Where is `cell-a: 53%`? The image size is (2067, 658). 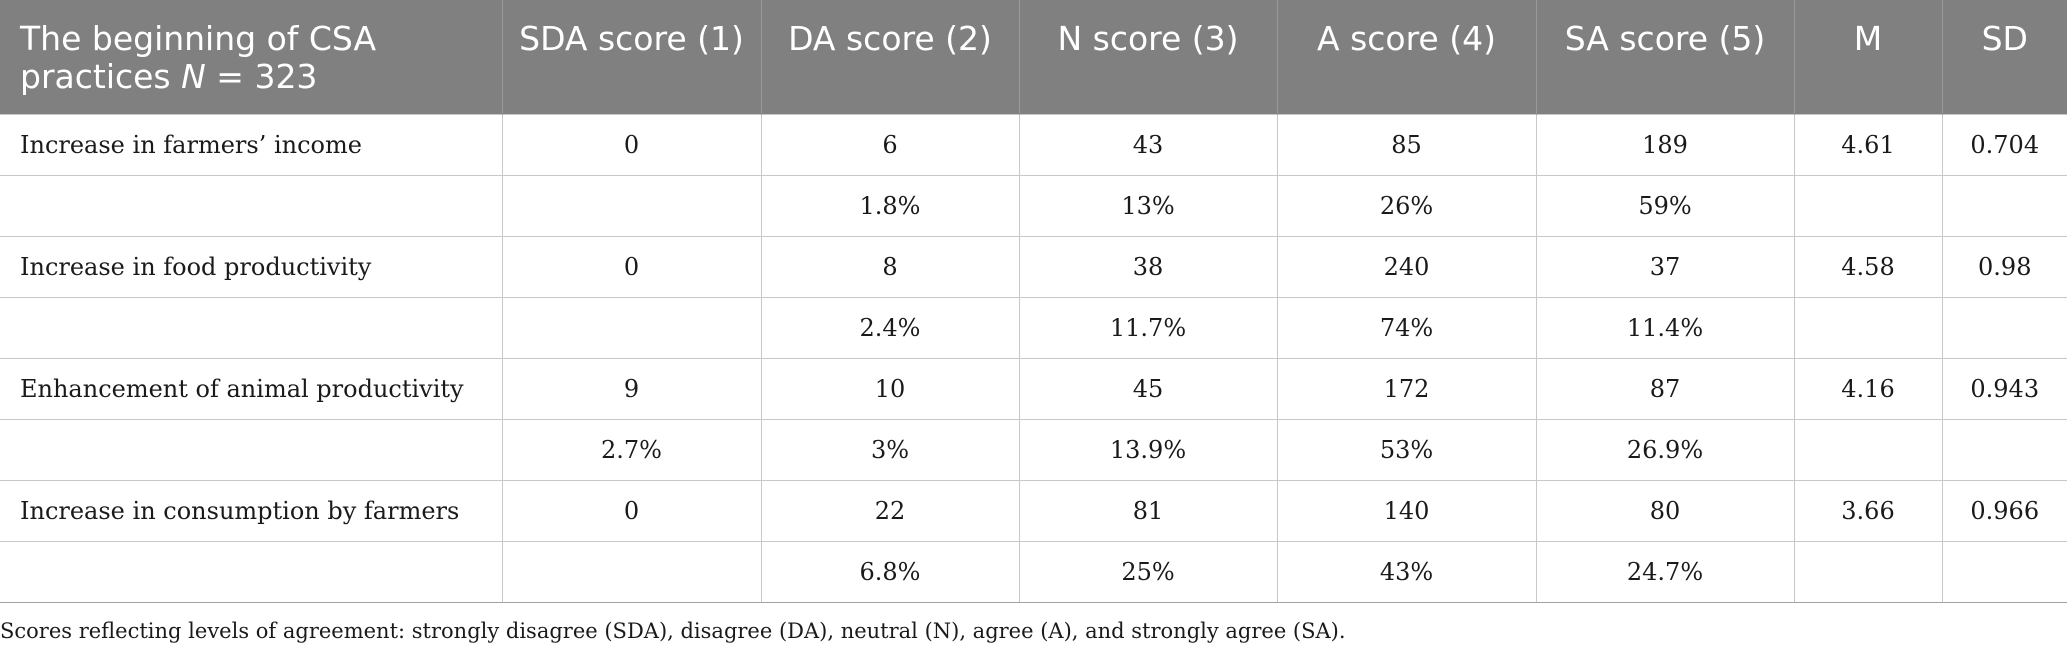
cell-a: 53% is located at coordinates (1406, 449).